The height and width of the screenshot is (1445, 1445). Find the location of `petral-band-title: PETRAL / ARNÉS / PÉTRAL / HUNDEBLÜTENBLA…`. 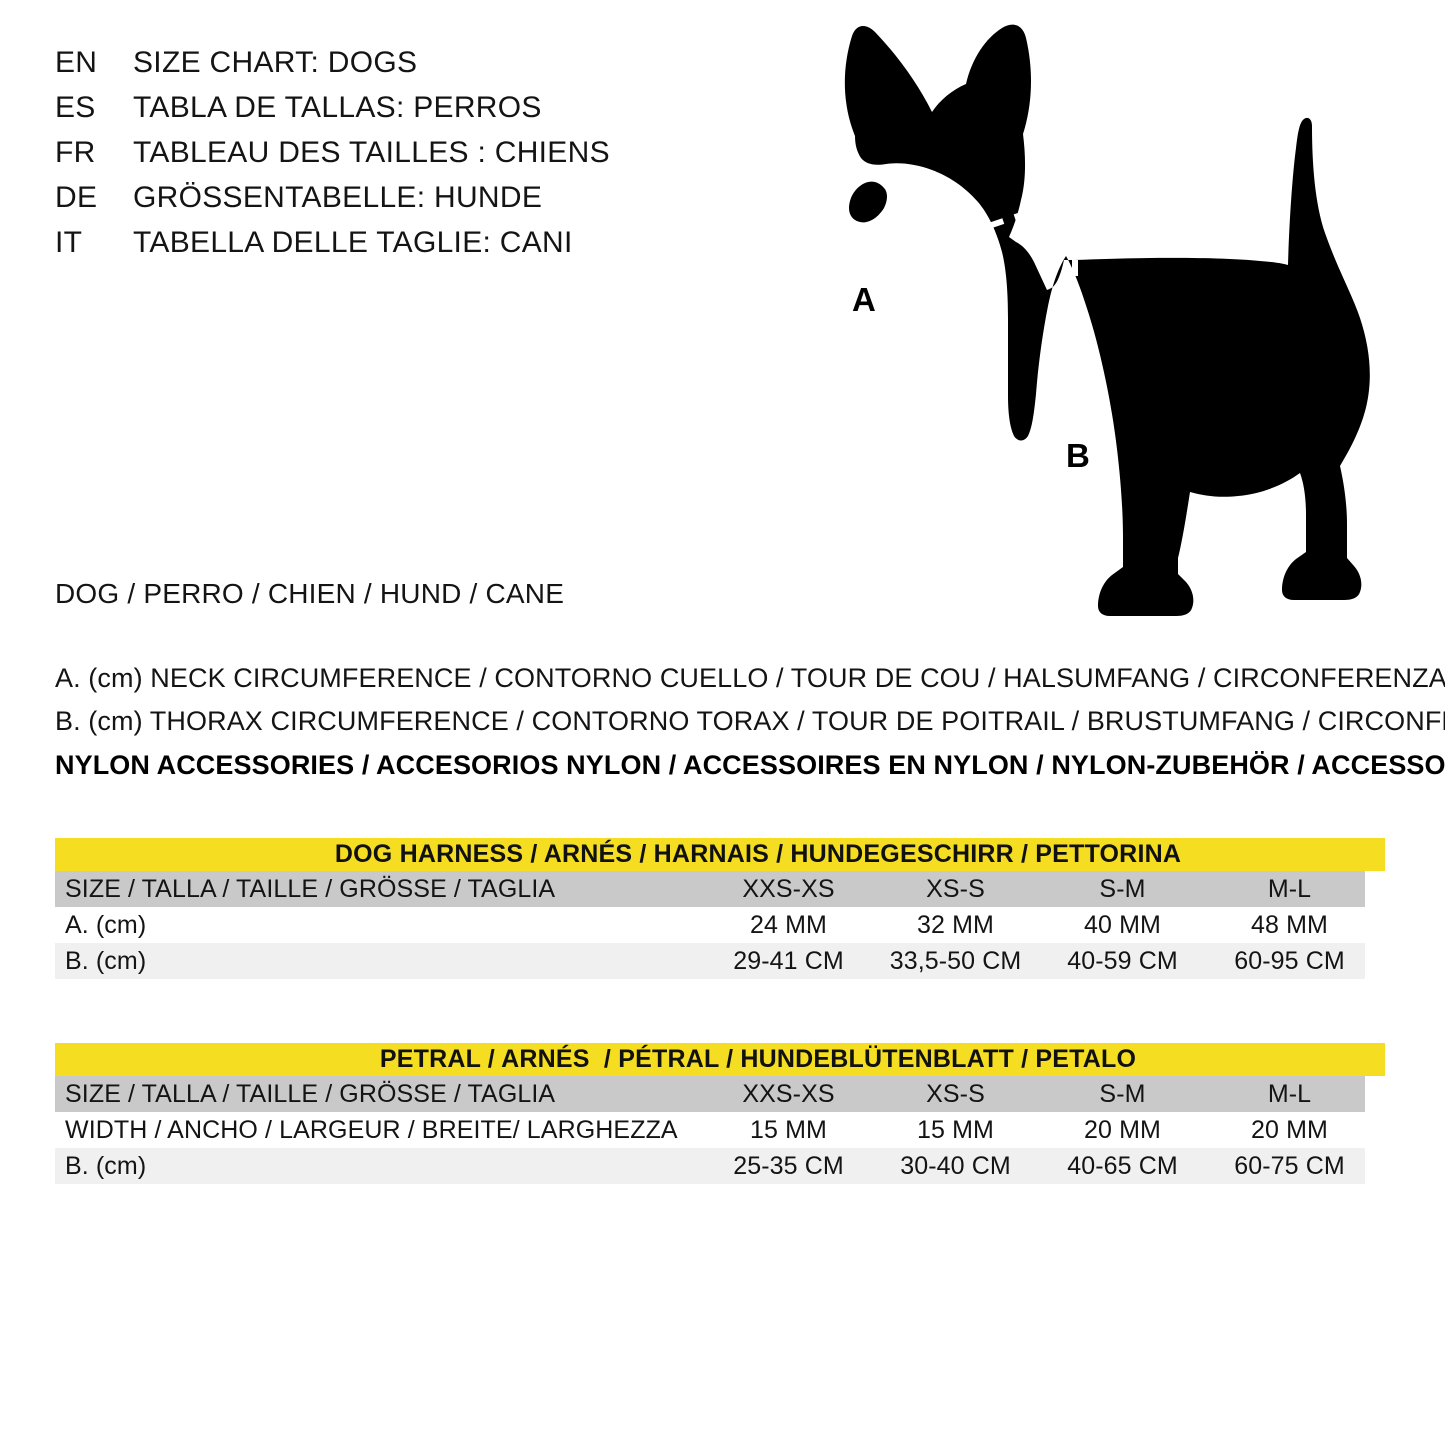

petral-band-title: PETRAL / ARNÉS / PÉTRAL / HUNDEBLÜTENBLA… is located at coordinates (758, 1059).